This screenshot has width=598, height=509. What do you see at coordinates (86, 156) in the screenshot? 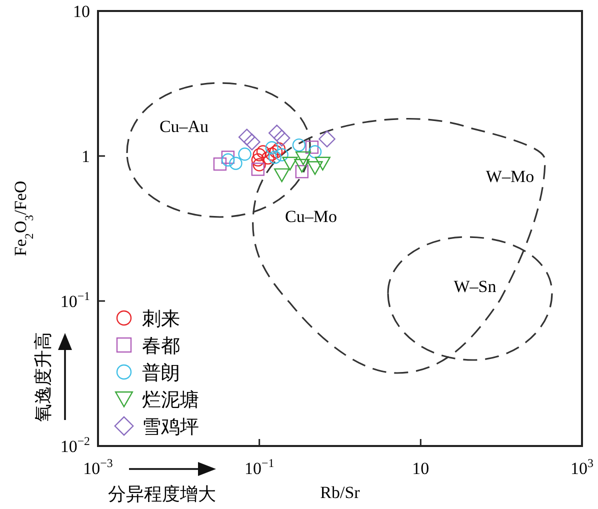
I see `y-tick-label: 1` at bounding box center [86, 156].